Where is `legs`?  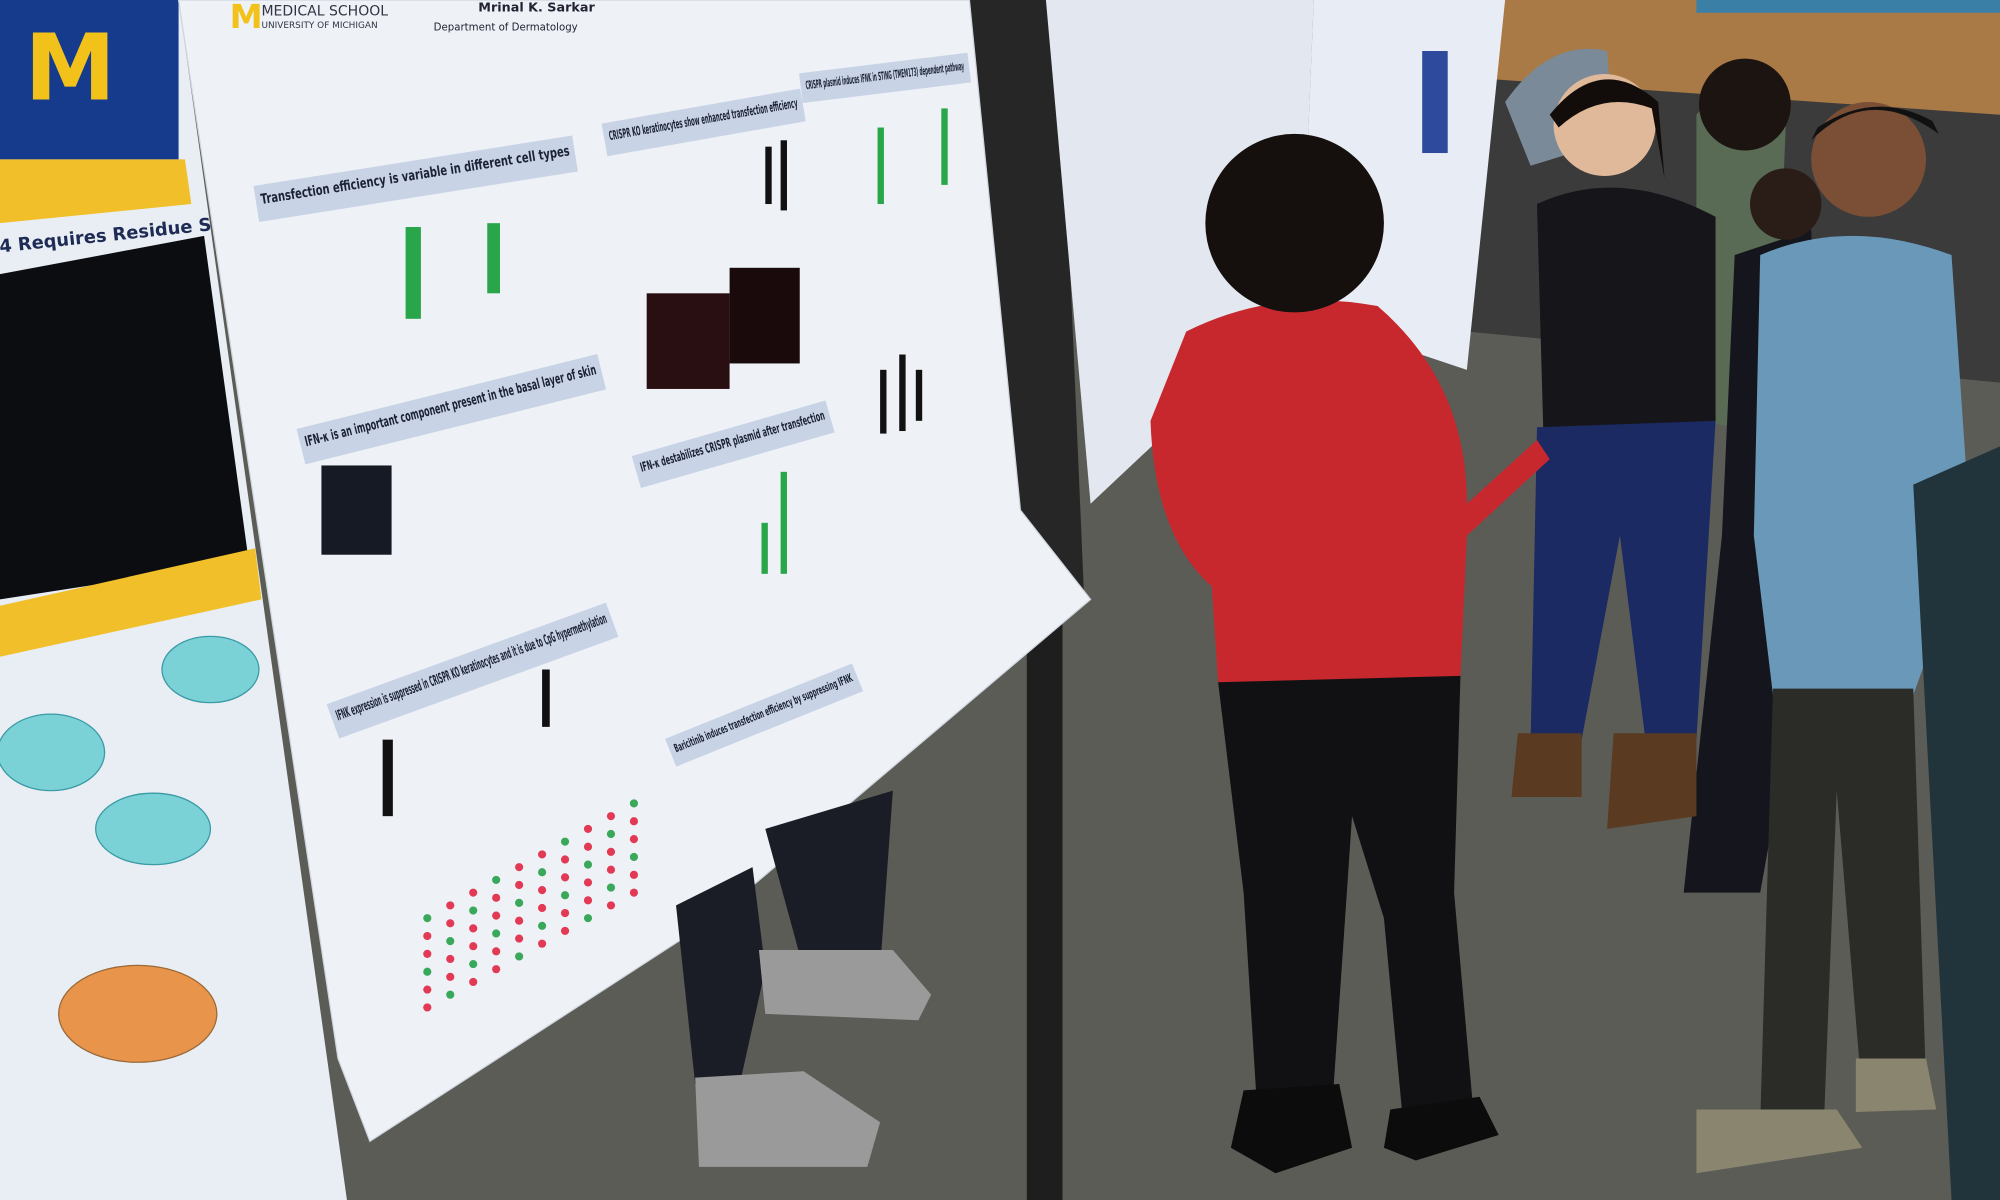
legs is located at coordinates (784, 937).